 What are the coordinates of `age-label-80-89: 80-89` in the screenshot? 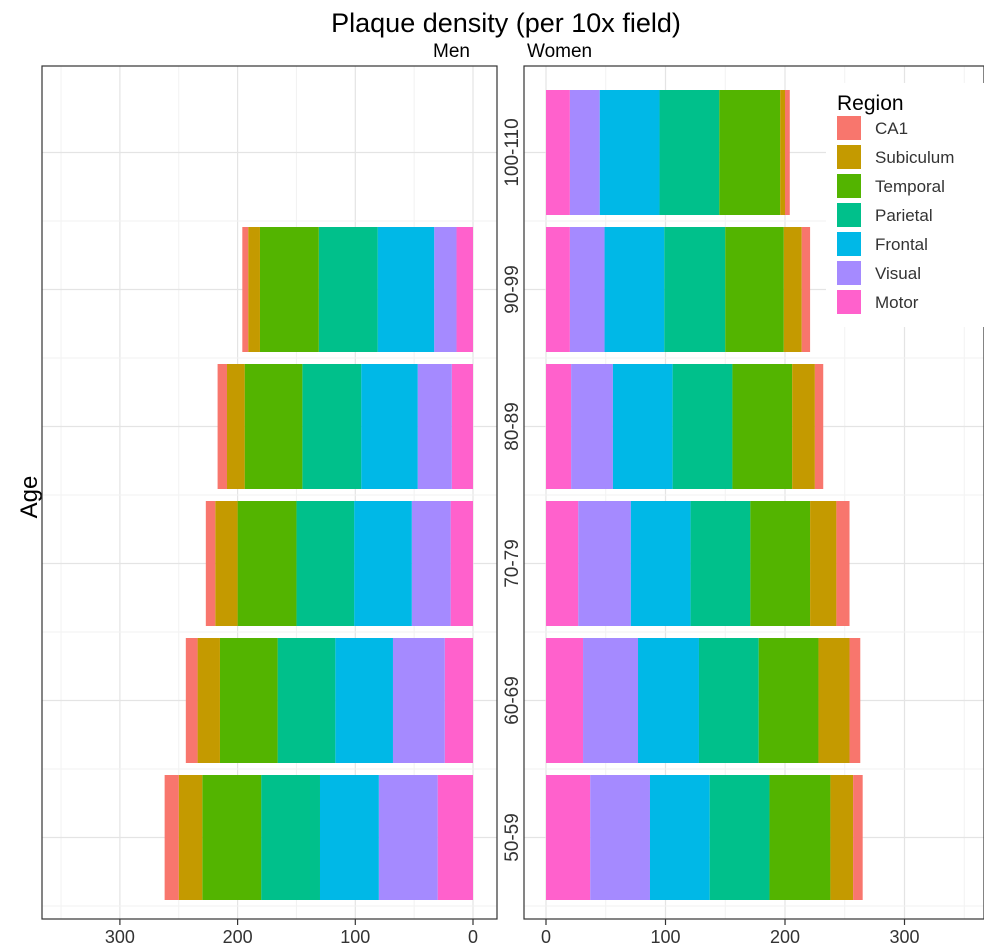 It's located at (512, 426).